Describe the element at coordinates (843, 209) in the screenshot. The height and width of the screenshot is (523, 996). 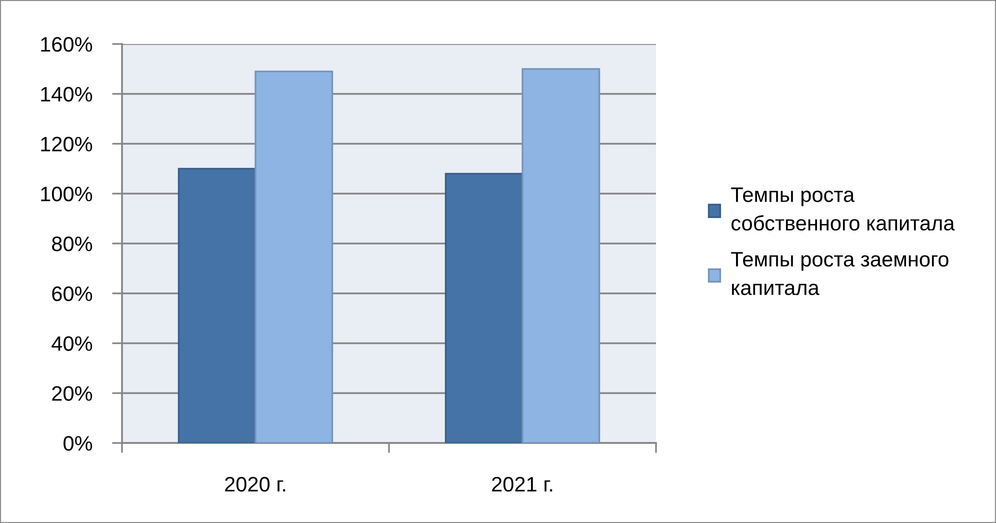
I see `legend-label: Темпы роста собственного капитала` at that location.